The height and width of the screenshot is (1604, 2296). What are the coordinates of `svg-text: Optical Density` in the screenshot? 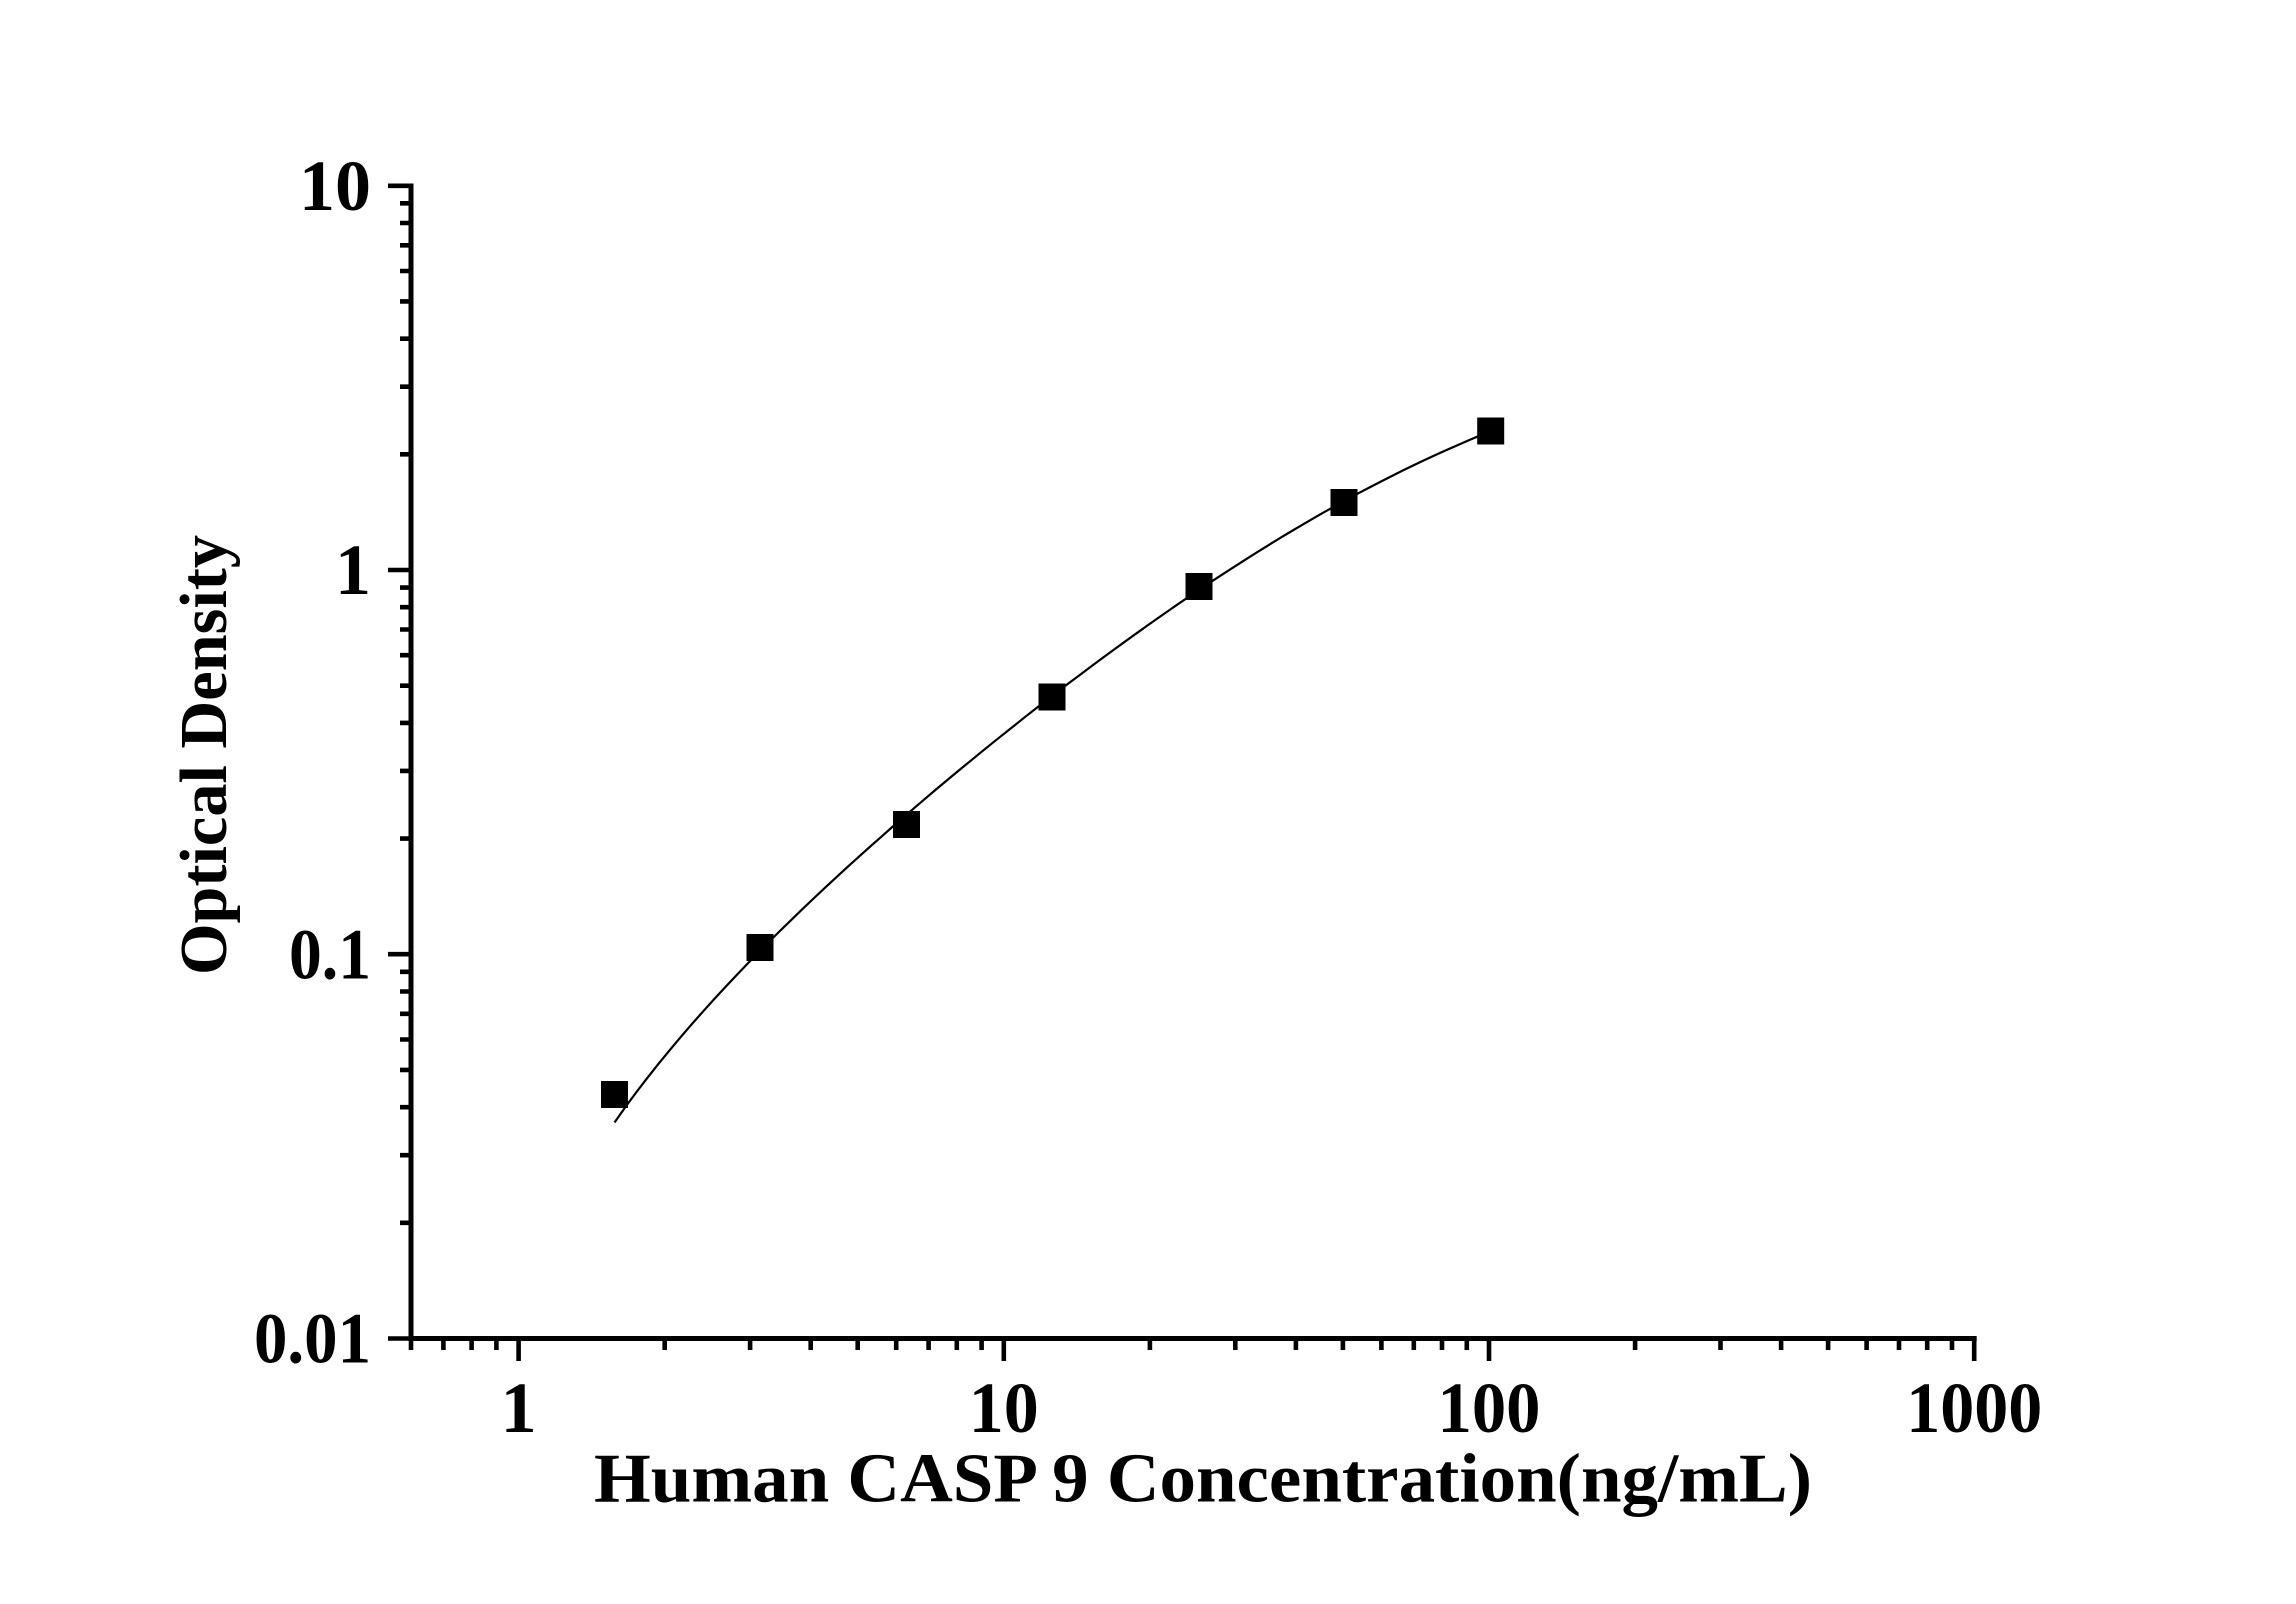 It's located at (204, 755).